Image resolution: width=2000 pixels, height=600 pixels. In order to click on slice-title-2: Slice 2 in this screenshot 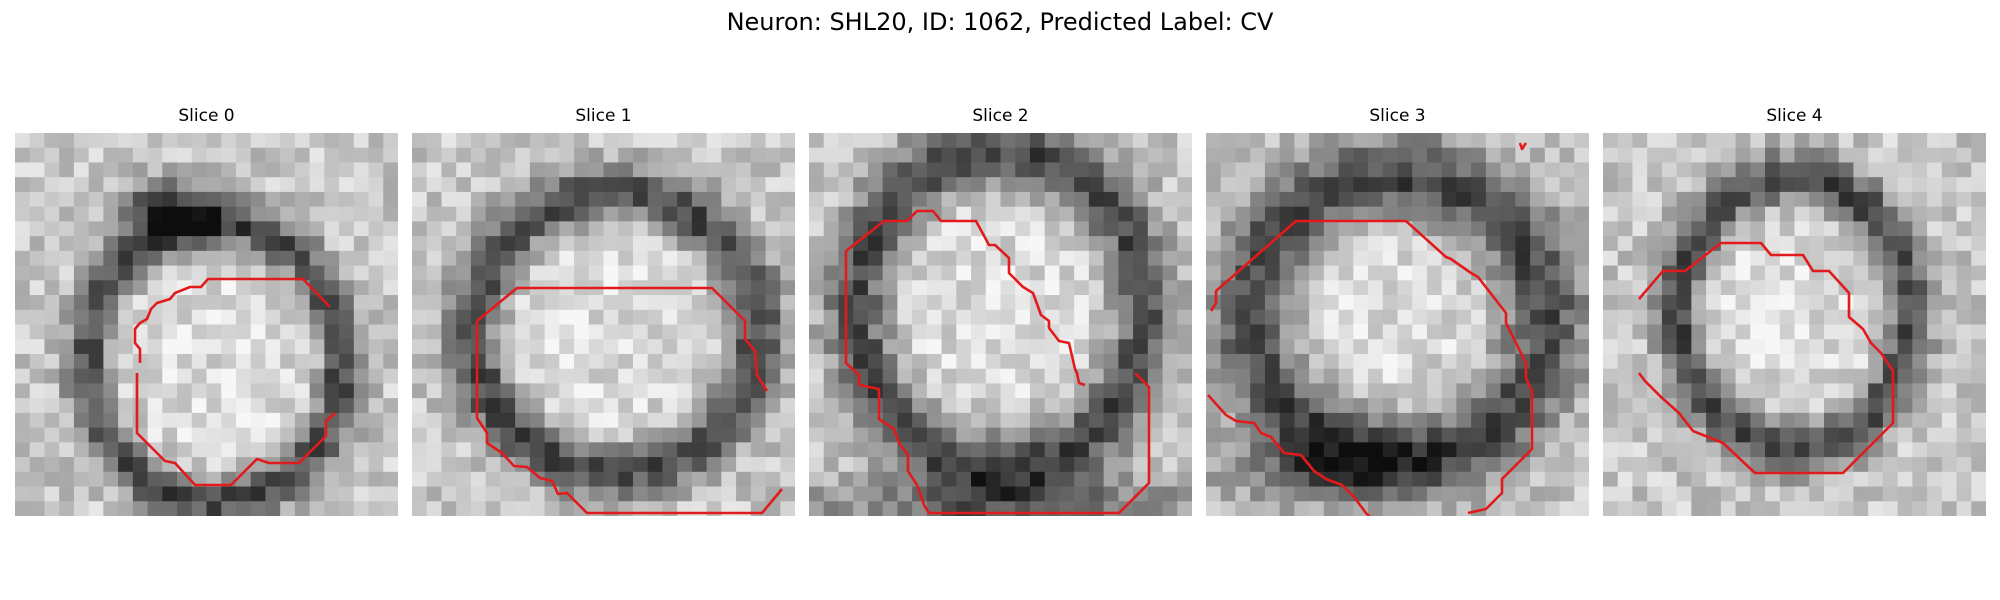, I will do `click(1000, 116)`.